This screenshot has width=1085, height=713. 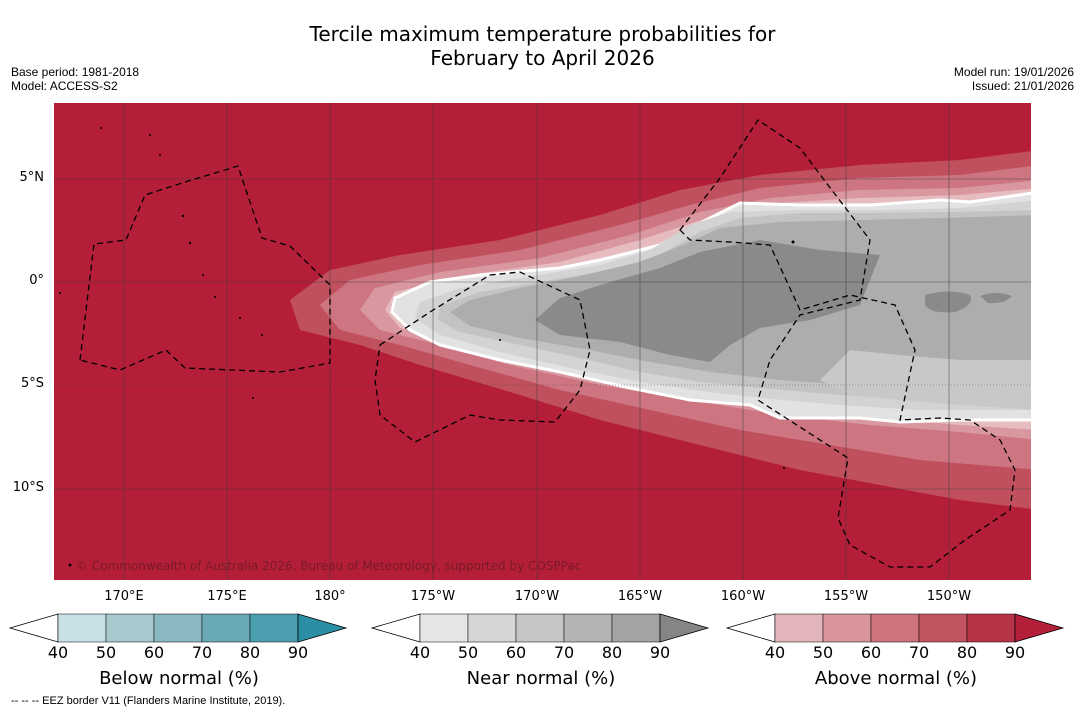 What do you see at coordinates (468, 652) in the screenshot?
I see `near-cbar-tick: 50` at bounding box center [468, 652].